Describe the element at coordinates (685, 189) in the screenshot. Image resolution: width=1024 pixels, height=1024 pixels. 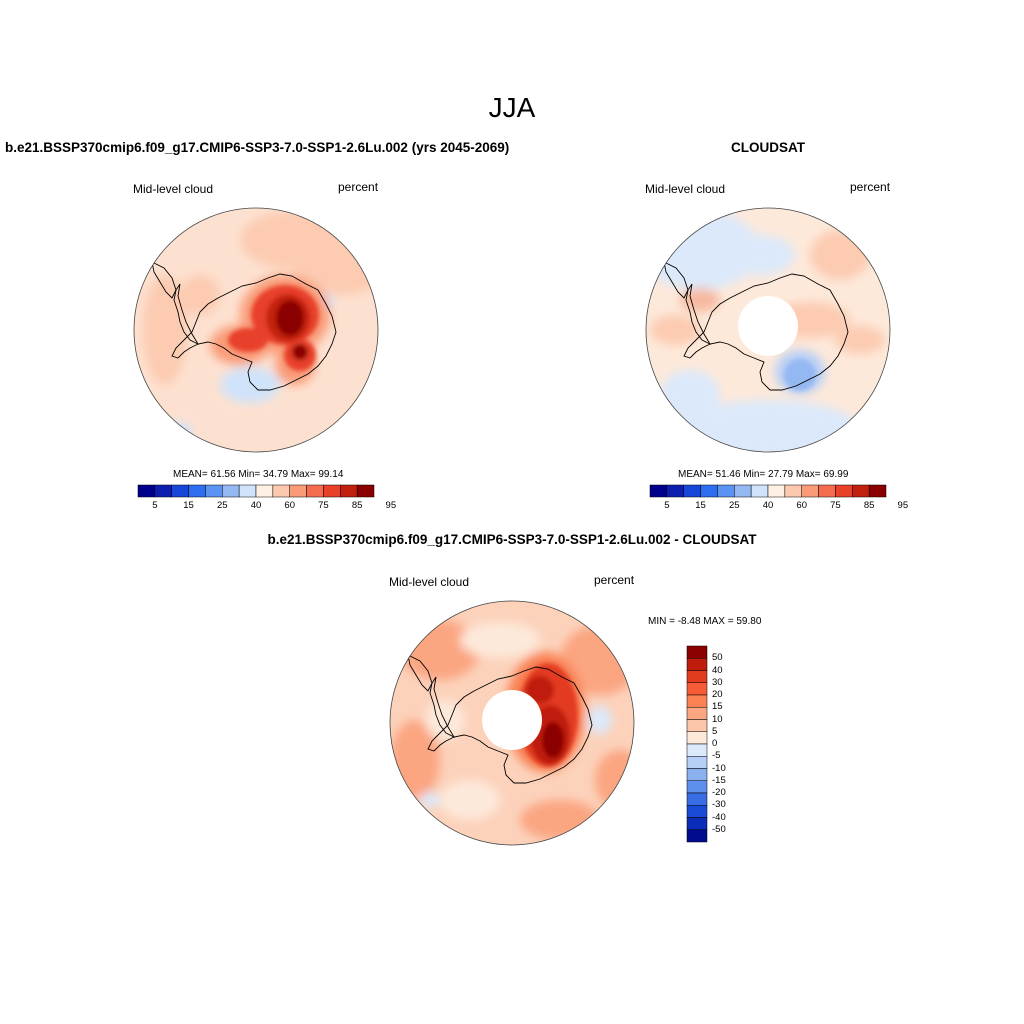
I see `obs-variable-label: Mid-level cloud` at that location.